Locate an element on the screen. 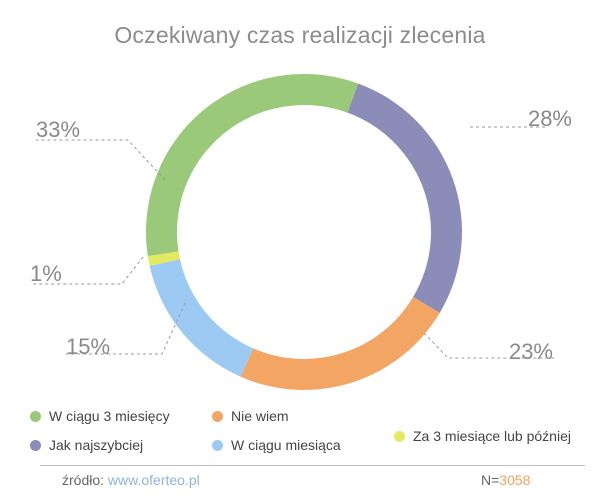  source-note: źródło: www.oferteo.pl is located at coordinates (131, 480).